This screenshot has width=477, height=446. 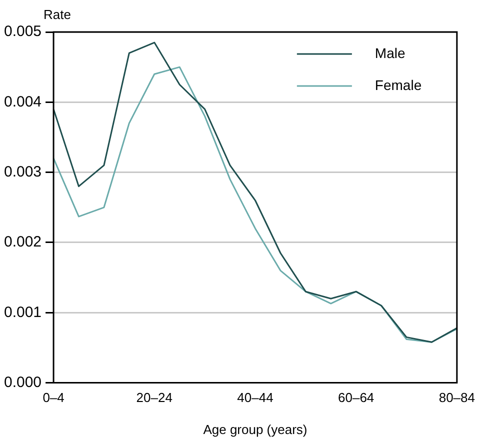 I want to click on y-tick-label: 0.004, so click(x=23, y=101).